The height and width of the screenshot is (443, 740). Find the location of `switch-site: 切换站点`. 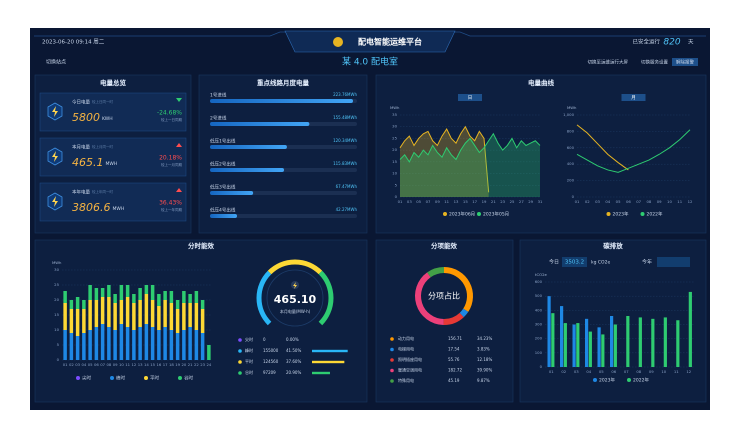

switch-site: 切换站点 is located at coordinates (56, 62).